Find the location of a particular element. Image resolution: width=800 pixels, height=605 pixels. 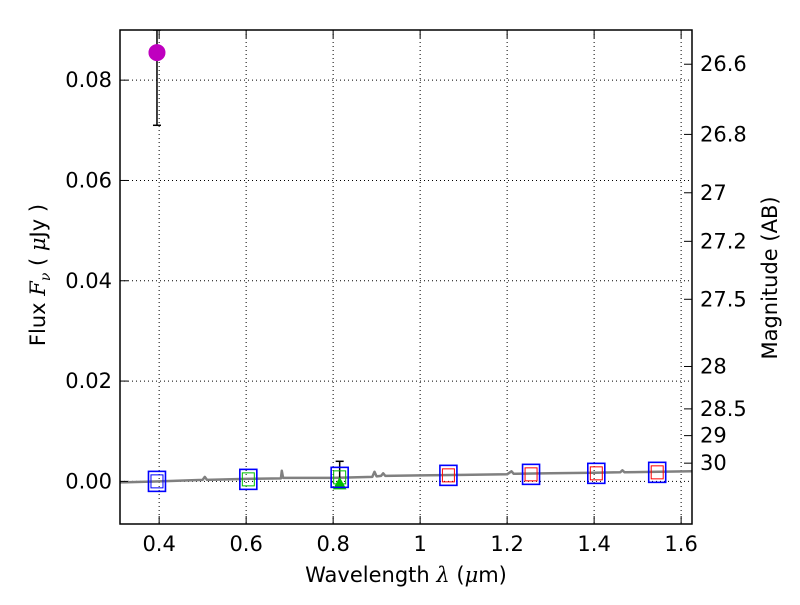

x-tick-label: 1.2 is located at coordinates (506, 544).